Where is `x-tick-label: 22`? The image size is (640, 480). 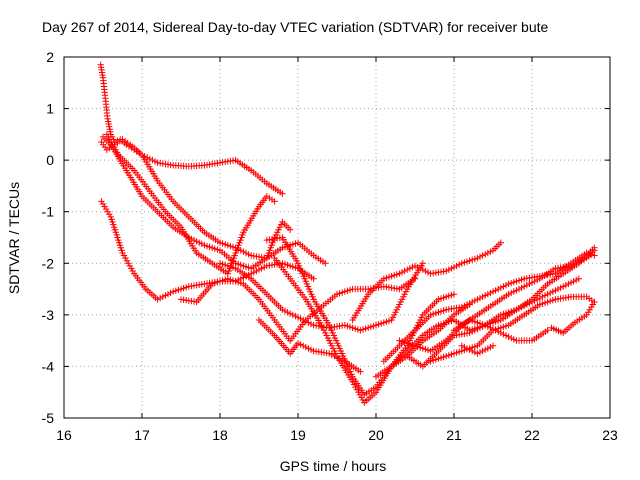
x-tick-label: 22 is located at coordinates (532, 435).